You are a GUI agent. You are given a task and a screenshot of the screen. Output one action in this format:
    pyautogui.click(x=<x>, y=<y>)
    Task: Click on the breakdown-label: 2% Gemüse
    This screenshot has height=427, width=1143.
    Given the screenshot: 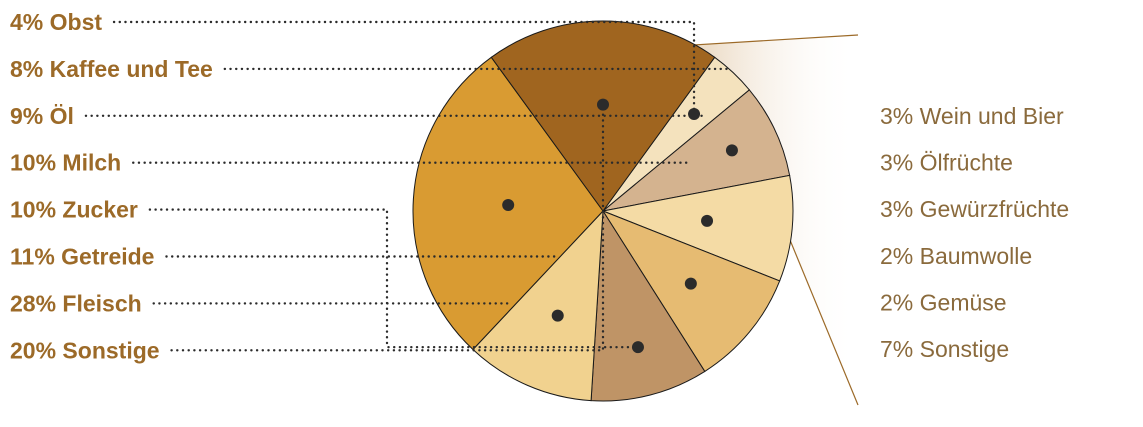 What is the action you would take?
    pyautogui.click(x=943, y=302)
    